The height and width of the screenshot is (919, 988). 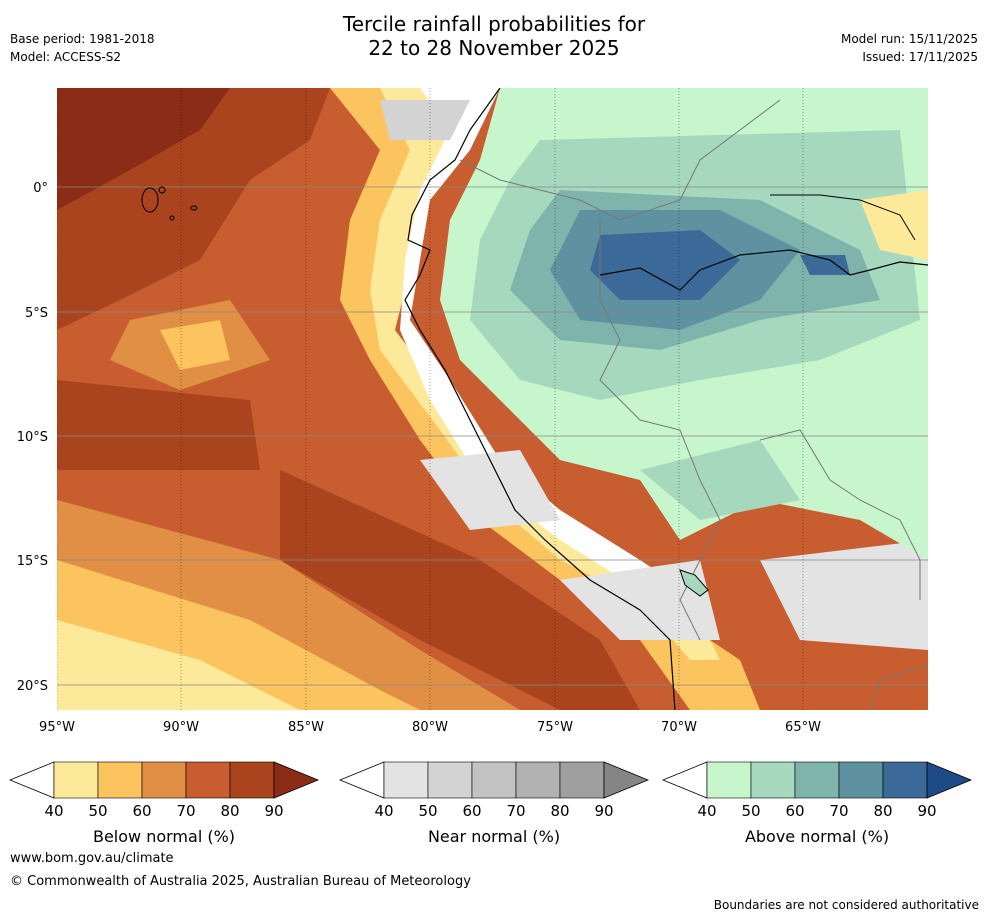 What do you see at coordinates (494, 803) in the screenshot?
I see `colorbar-2: 40 50 60 70 80 90 Near normal (%)` at bounding box center [494, 803].